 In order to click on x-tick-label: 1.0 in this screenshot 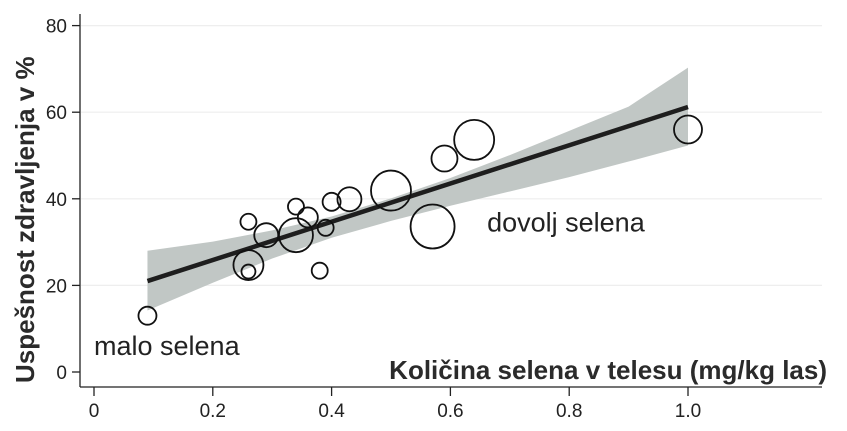, I will do `click(688, 411)`.